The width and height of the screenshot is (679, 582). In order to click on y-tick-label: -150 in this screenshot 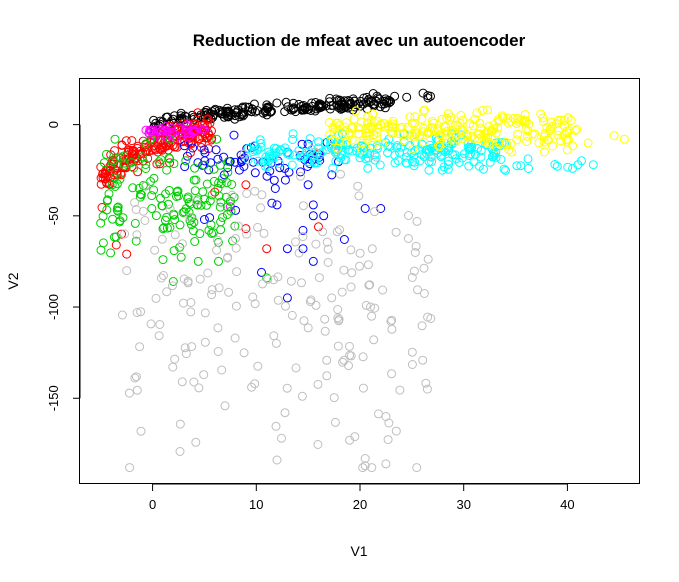, I will do `click(53, 398)`.